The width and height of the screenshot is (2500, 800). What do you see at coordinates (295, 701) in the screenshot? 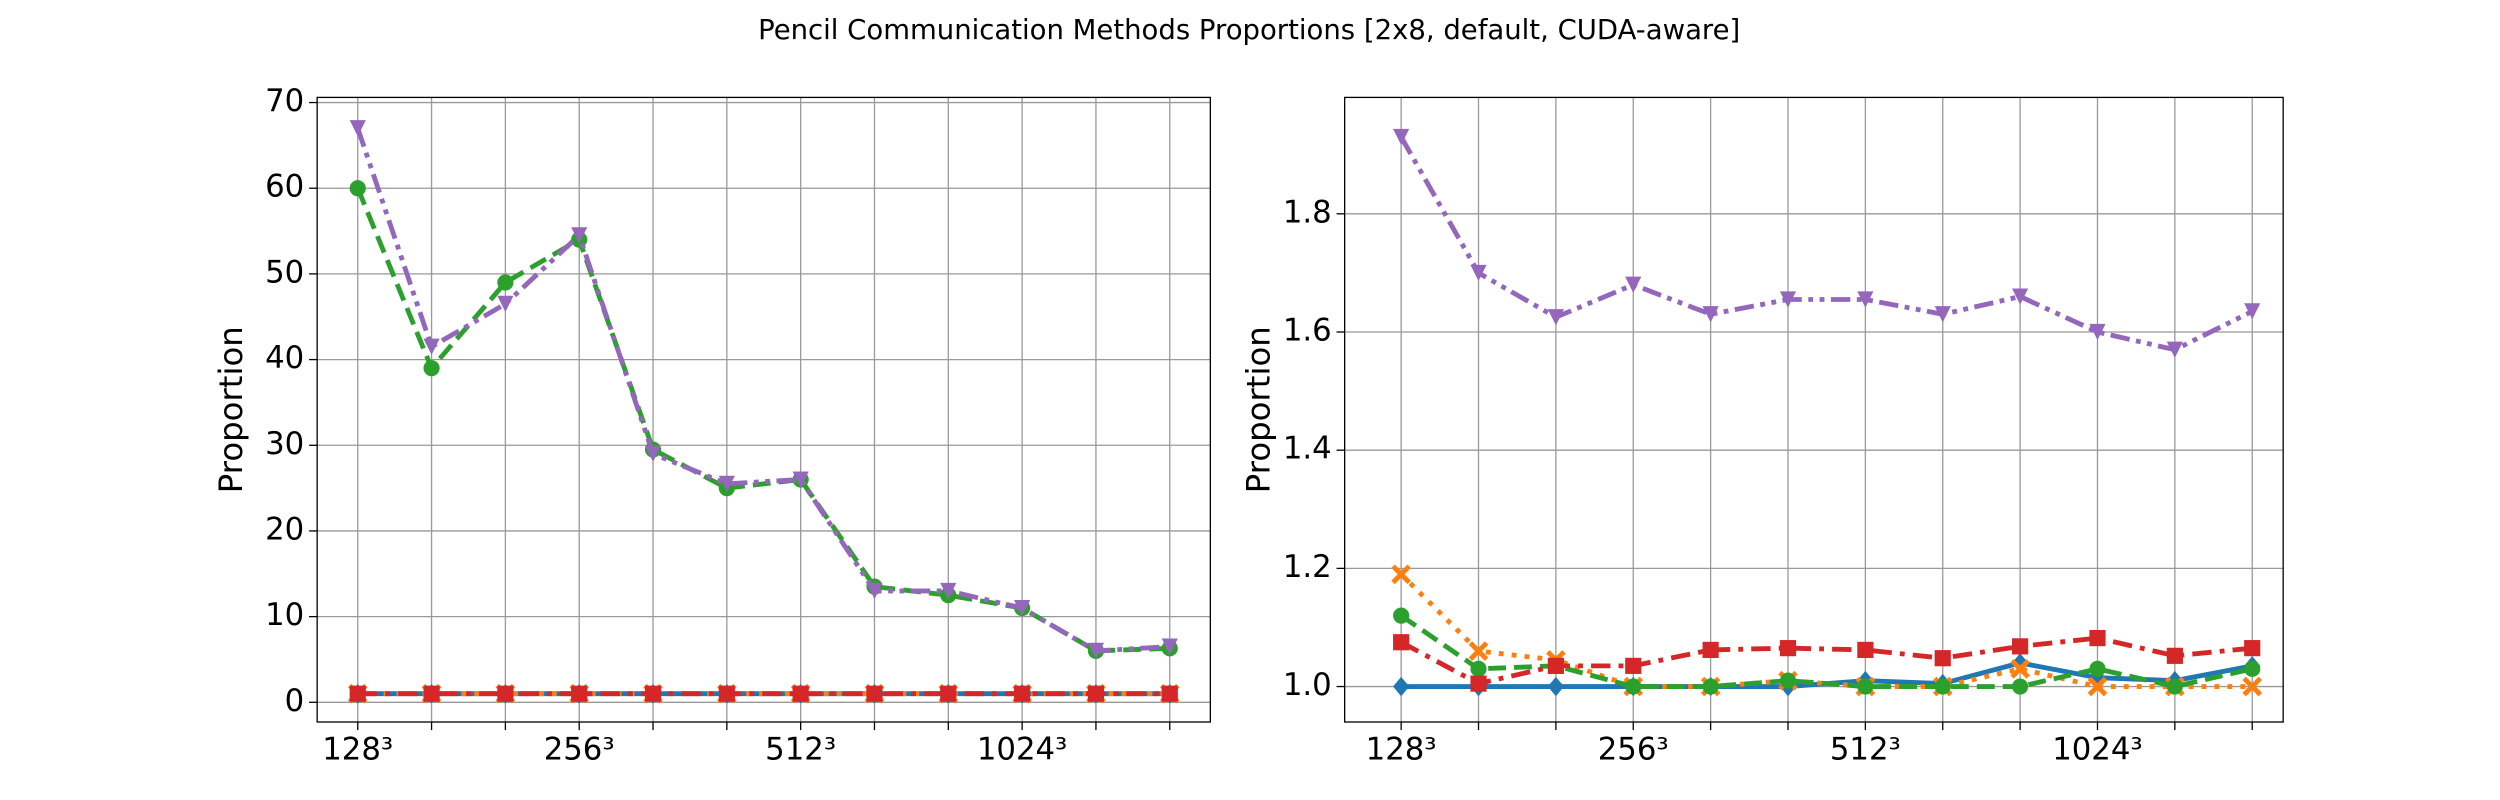
I see `y-tick-label: 0` at bounding box center [295, 701].